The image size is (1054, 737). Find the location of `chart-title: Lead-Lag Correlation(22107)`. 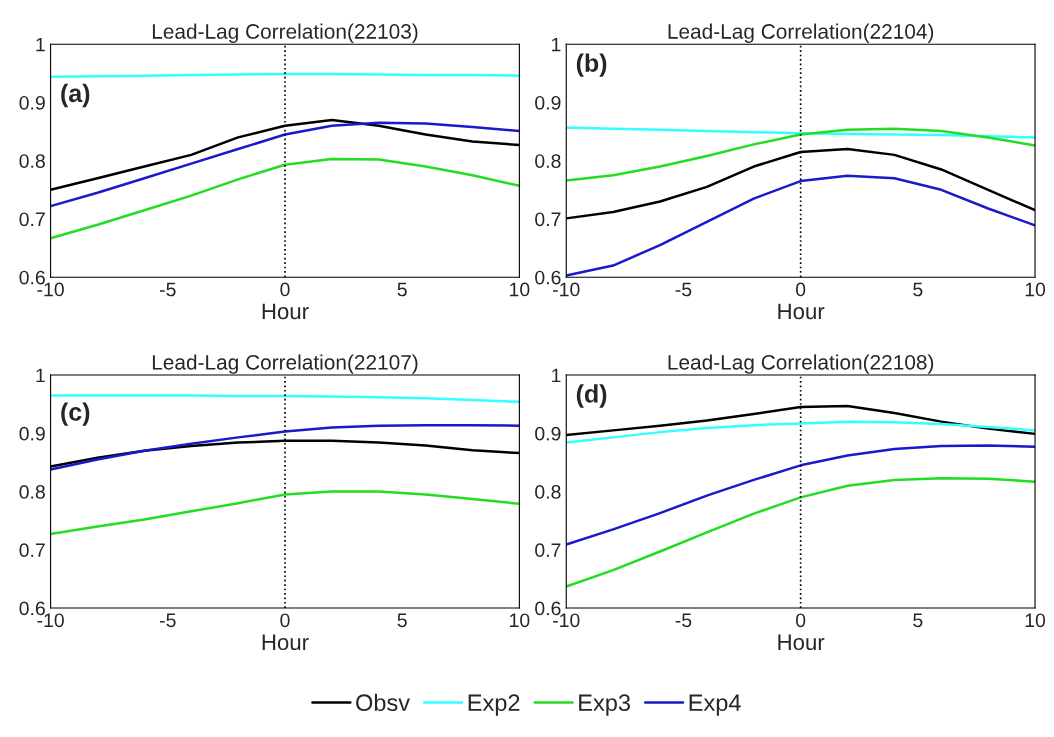

chart-title: Lead-Lag Correlation(22107) is located at coordinates (285, 364).